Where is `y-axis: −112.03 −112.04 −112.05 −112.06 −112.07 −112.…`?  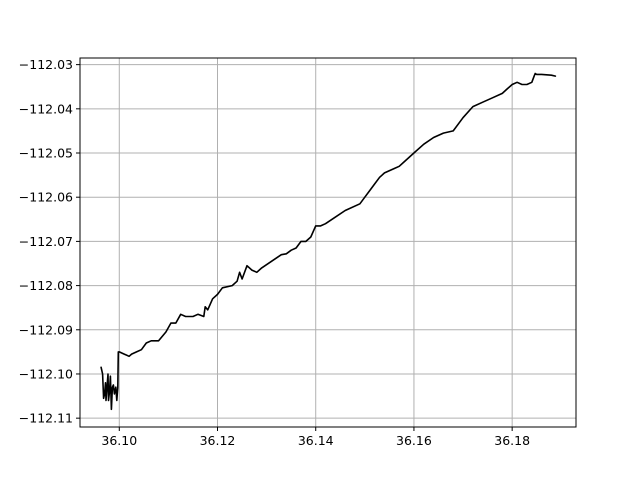 y-axis: −112.03 −112.04 −112.05 −112.06 −112.07 −112.… is located at coordinates (49, 241).